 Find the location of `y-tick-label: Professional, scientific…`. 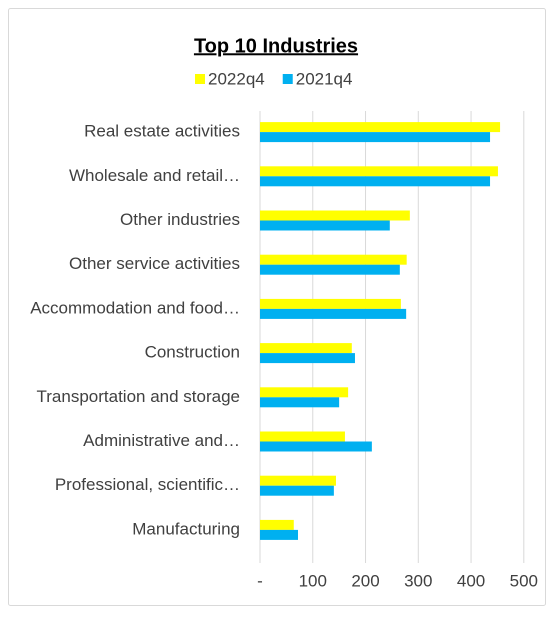

y-tick-label: Professional, scientific… is located at coordinates (147, 484).